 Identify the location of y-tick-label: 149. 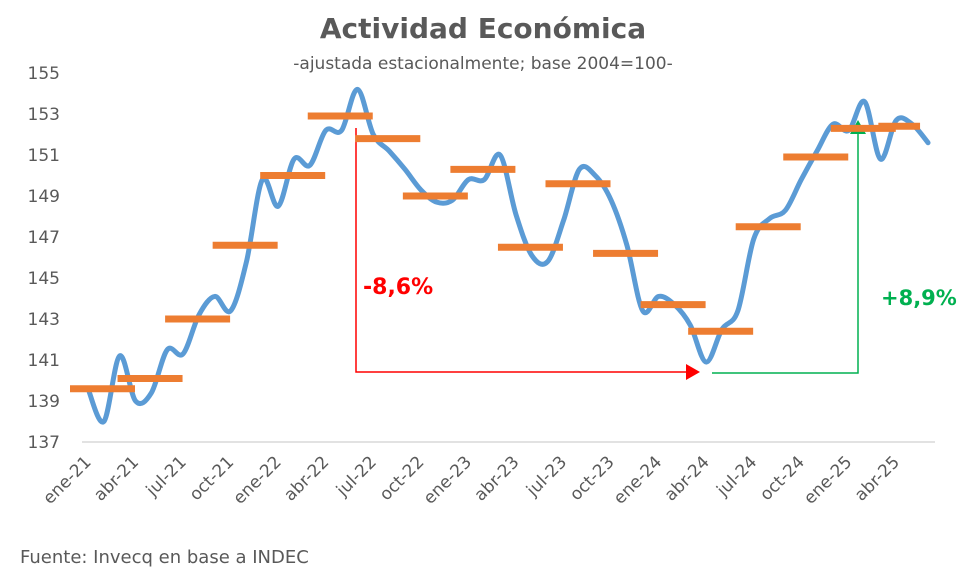
(44, 197).